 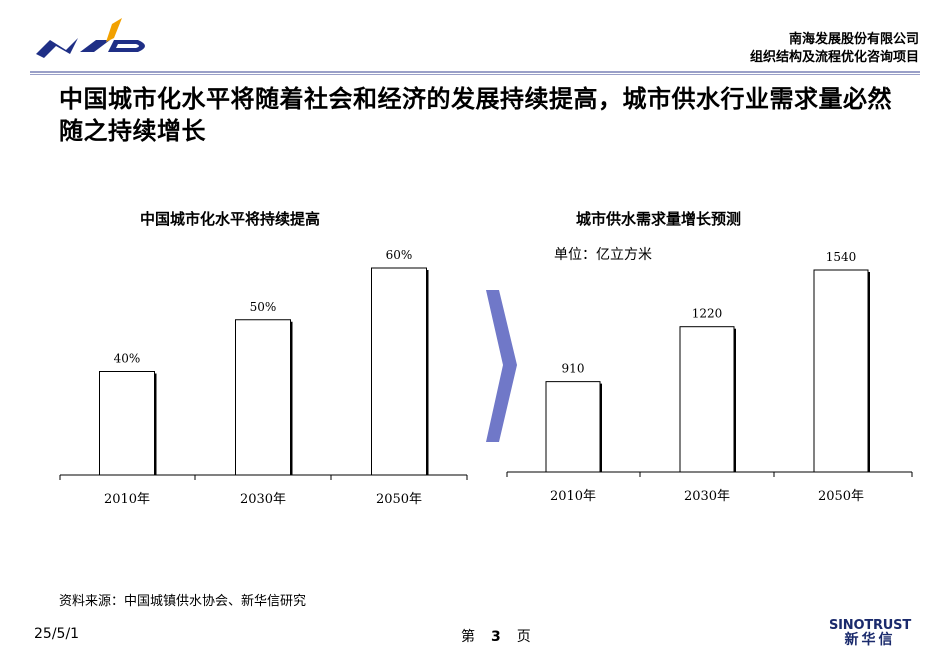 What do you see at coordinates (475, 115) in the screenshot?
I see `slide-headline: 中国城市化水平将随着社会和经济的发展持续提高，城市供水行业需求量必然随之持续增长` at bounding box center [475, 115].